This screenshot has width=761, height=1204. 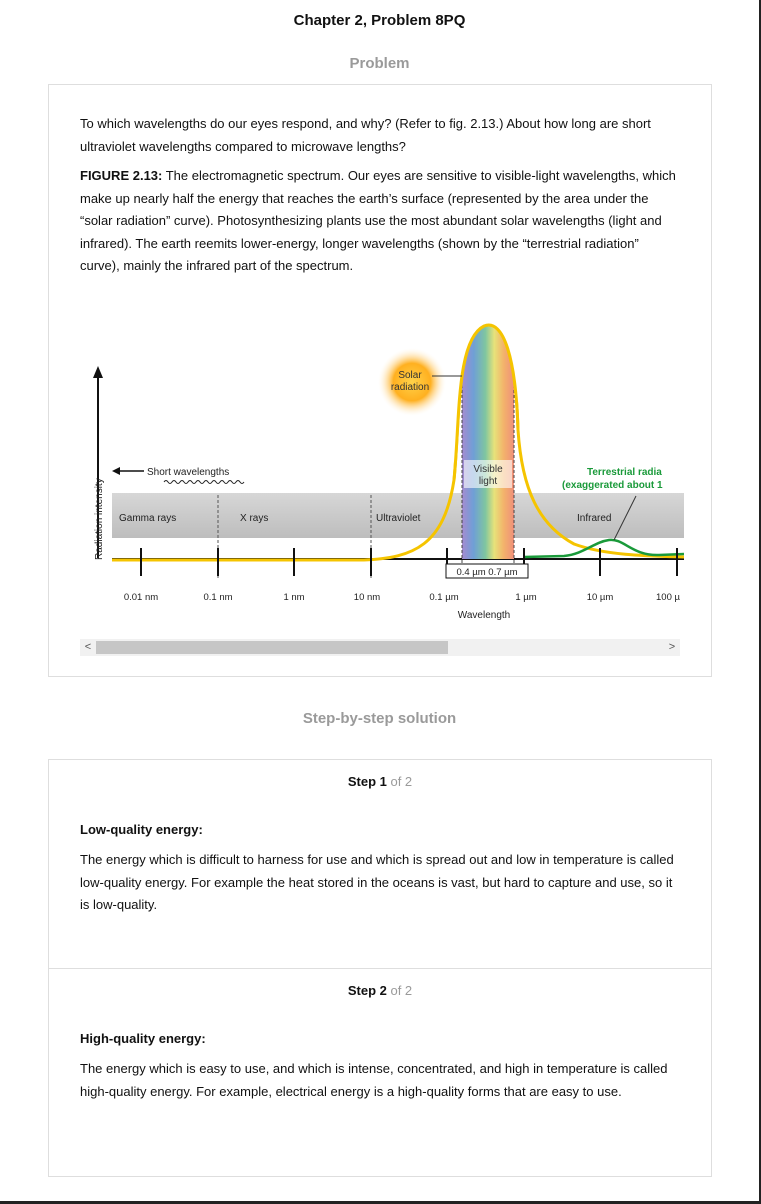 I want to click on page-title: Chapter 2, Problem 8PQ, so click(x=379, y=20).